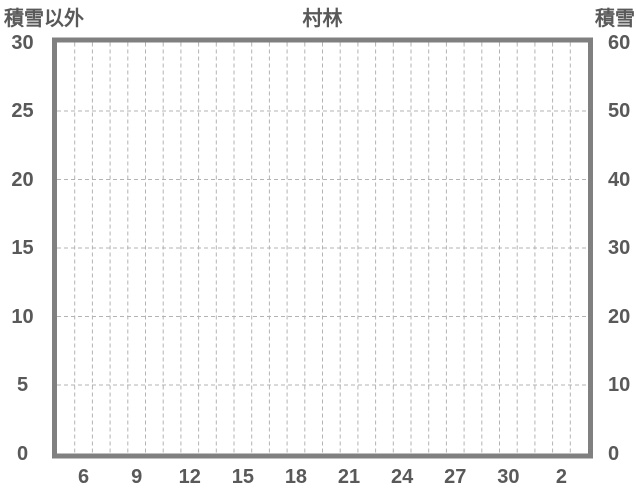  I want to click on x-tick-label: 24, so click(402, 477).